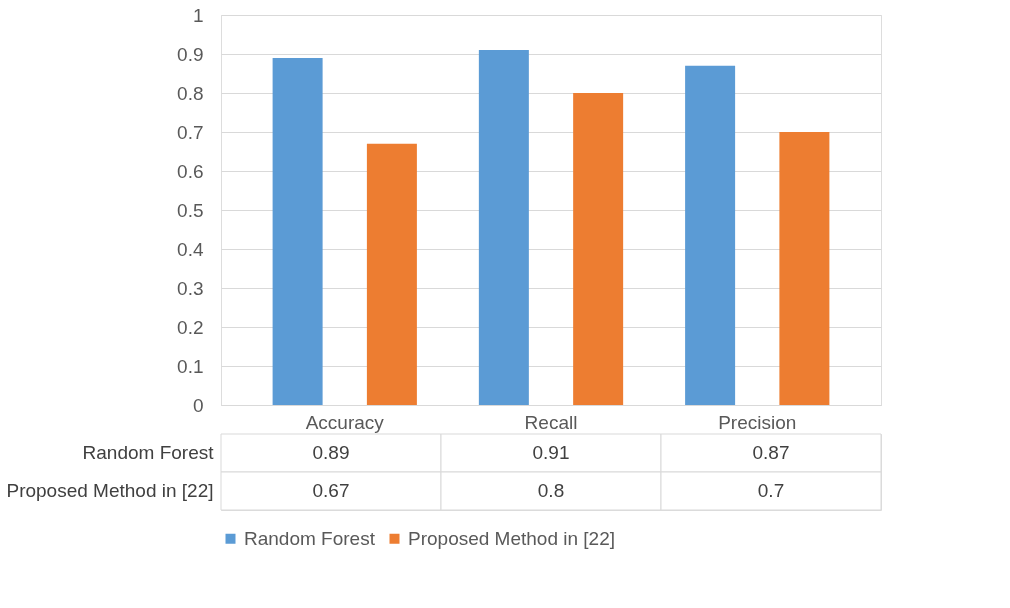  Describe the element at coordinates (148, 452) in the screenshot. I see `text: Random Forest` at that location.